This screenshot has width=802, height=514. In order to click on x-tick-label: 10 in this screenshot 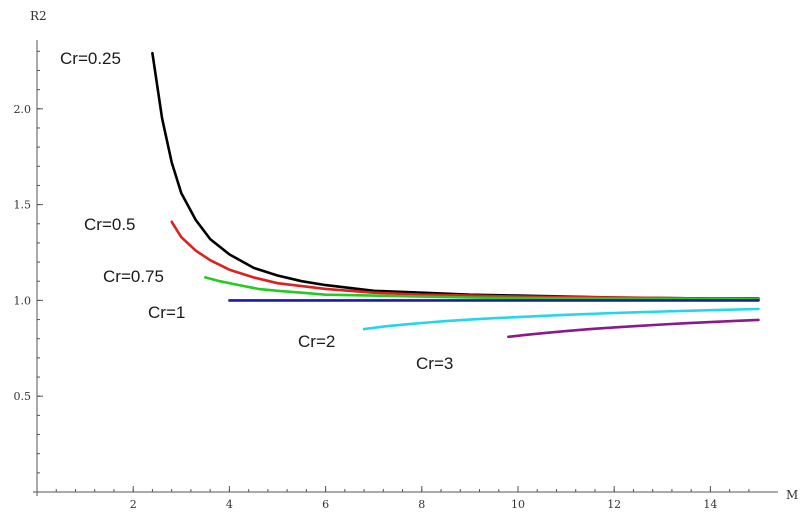, I will do `click(518, 504)`.